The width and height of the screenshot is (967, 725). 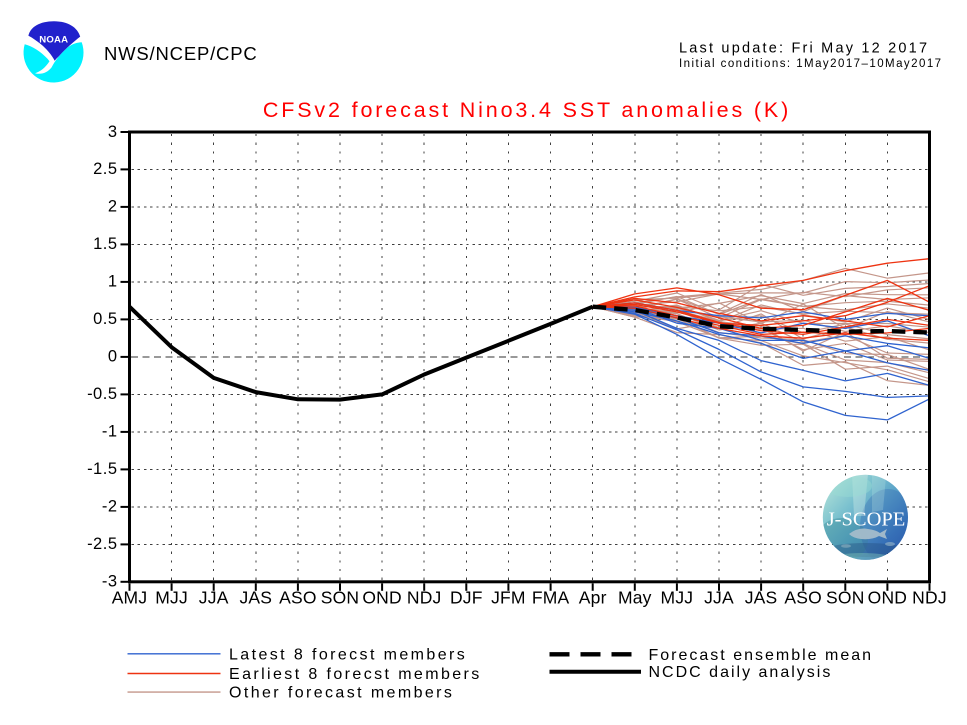 I want to click on svg-text: DJF, so click(x=466, y=598).